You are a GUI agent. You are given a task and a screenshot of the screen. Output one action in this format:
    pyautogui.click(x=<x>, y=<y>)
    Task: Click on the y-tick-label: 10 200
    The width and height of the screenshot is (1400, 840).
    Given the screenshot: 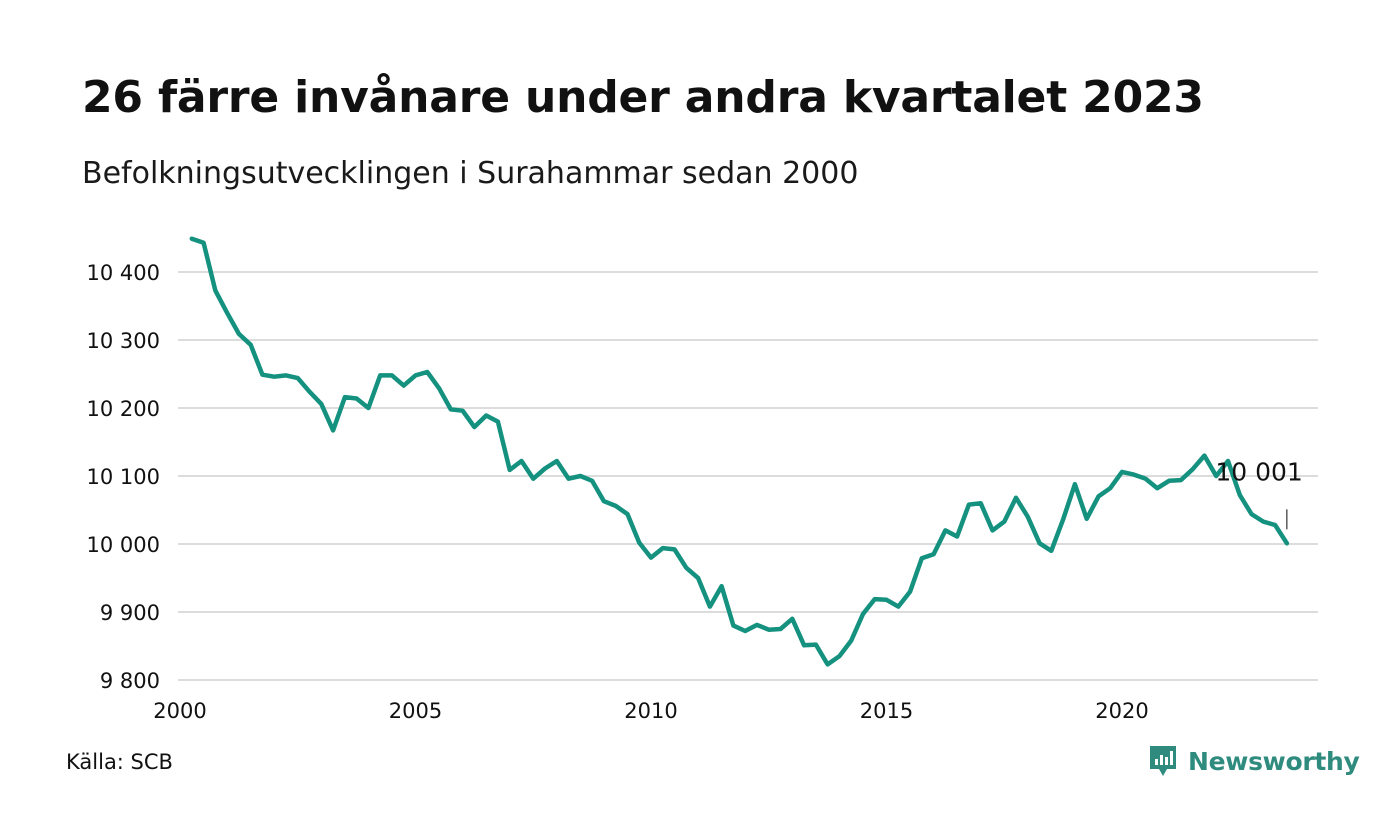 What is the action you would take?
    pyautogui.click(x=123, y=409)
    